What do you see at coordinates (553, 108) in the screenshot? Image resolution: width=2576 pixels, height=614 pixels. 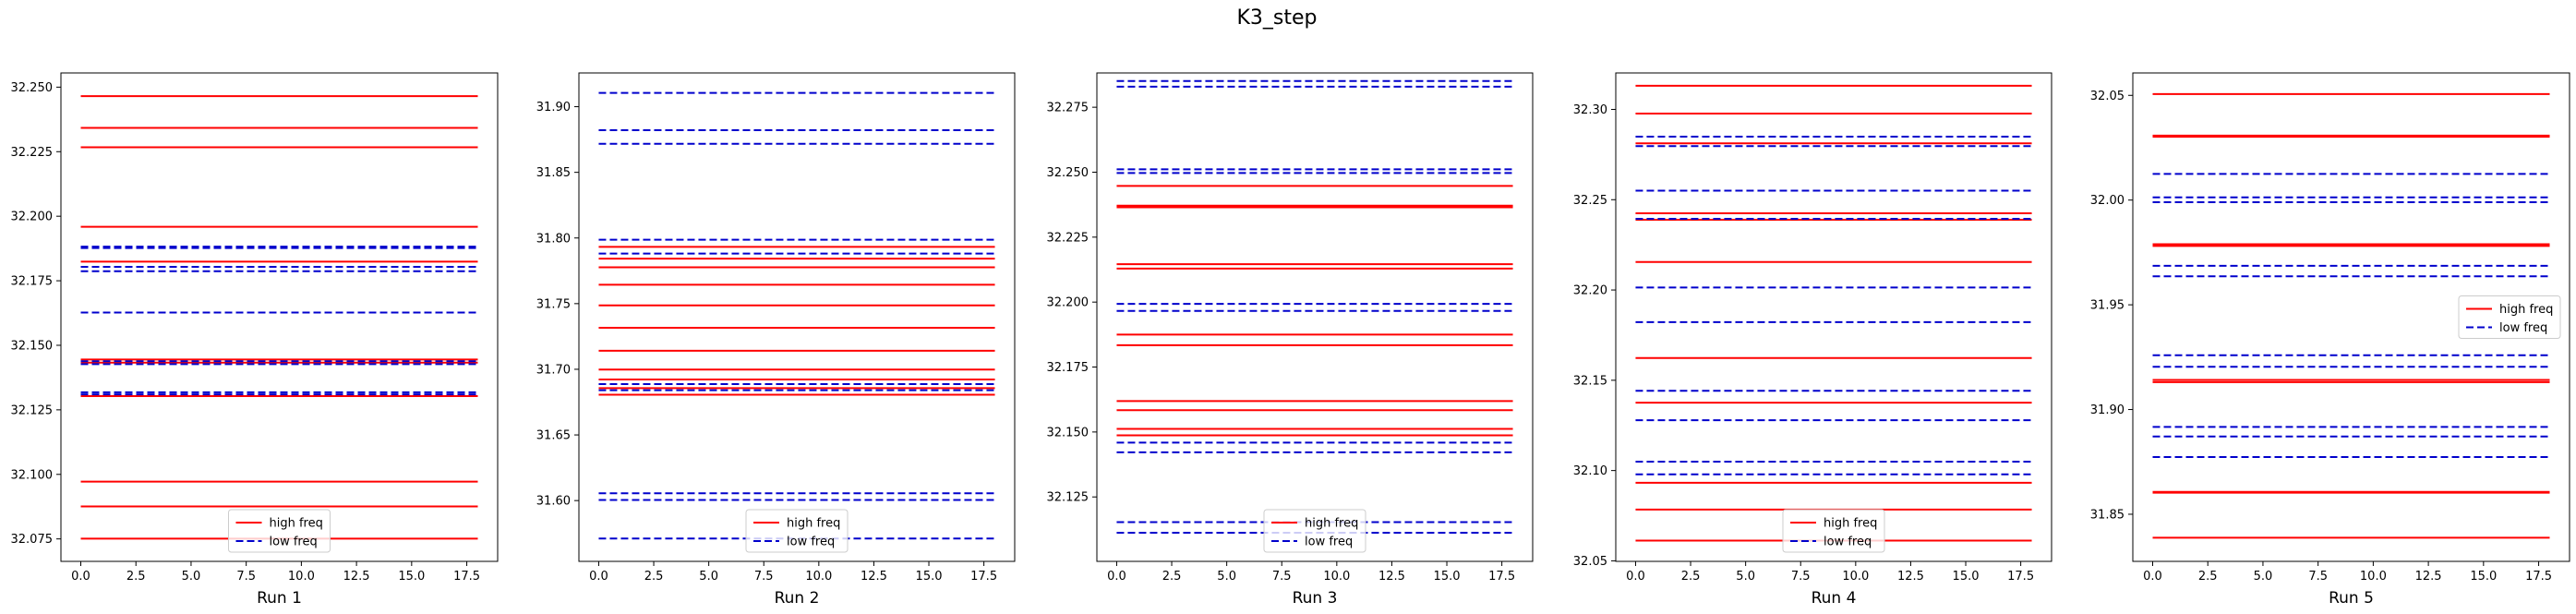 I see `y-tick-label: 31.90` at bounding box center [553, 108].